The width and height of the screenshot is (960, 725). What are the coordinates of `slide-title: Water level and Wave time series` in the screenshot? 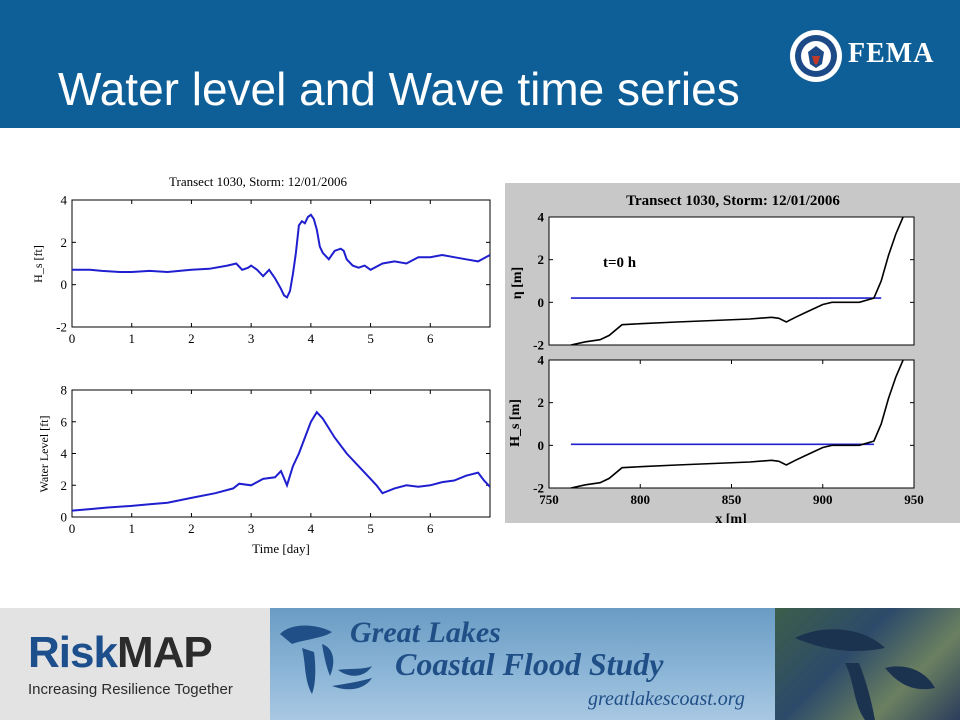 It's located at (399, 89).